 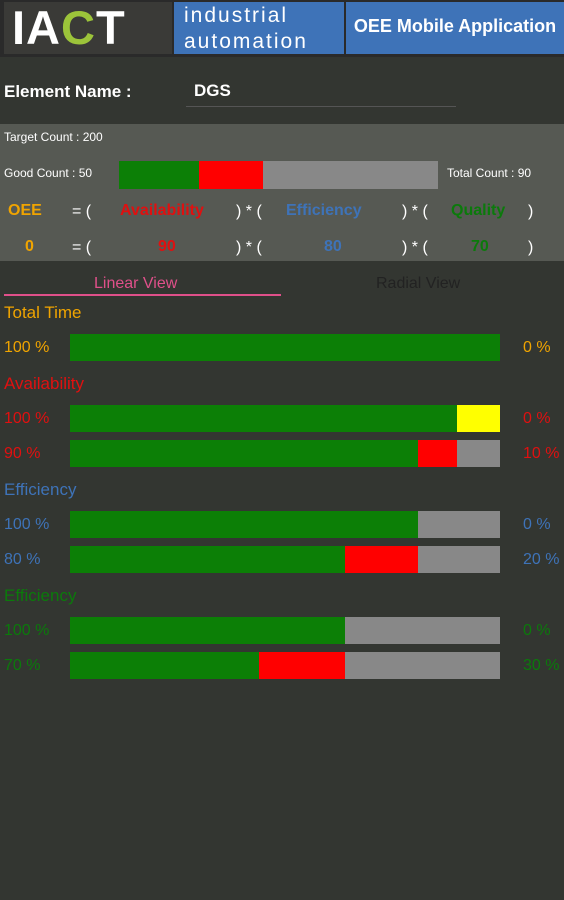 I want to click on formula-op2-2: ) * (, so click(x=415, y=247).